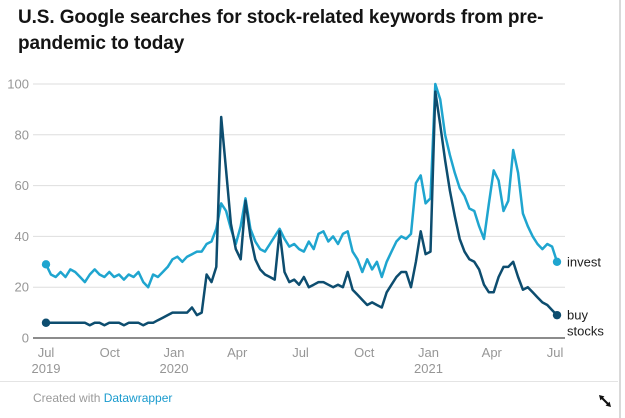  Describe the element at coordinates (620, 209) in the screenshot. I see `window-right-border` at that location.